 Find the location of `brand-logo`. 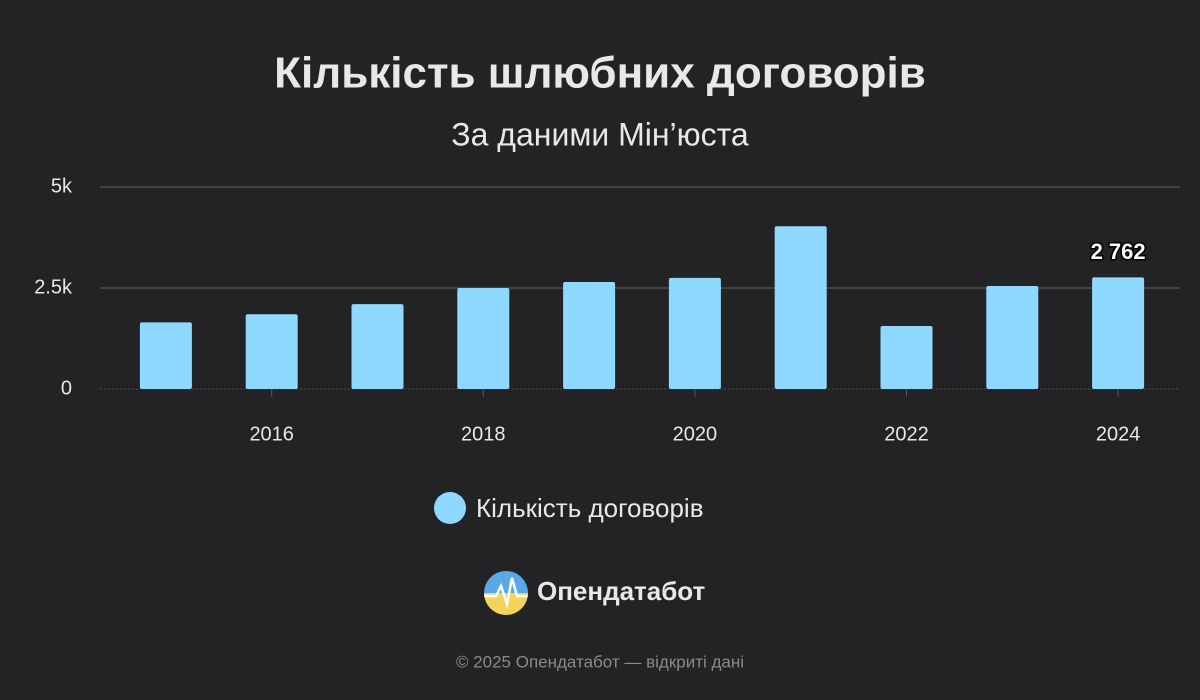

brand-logo is located at coordinates (506, 593).